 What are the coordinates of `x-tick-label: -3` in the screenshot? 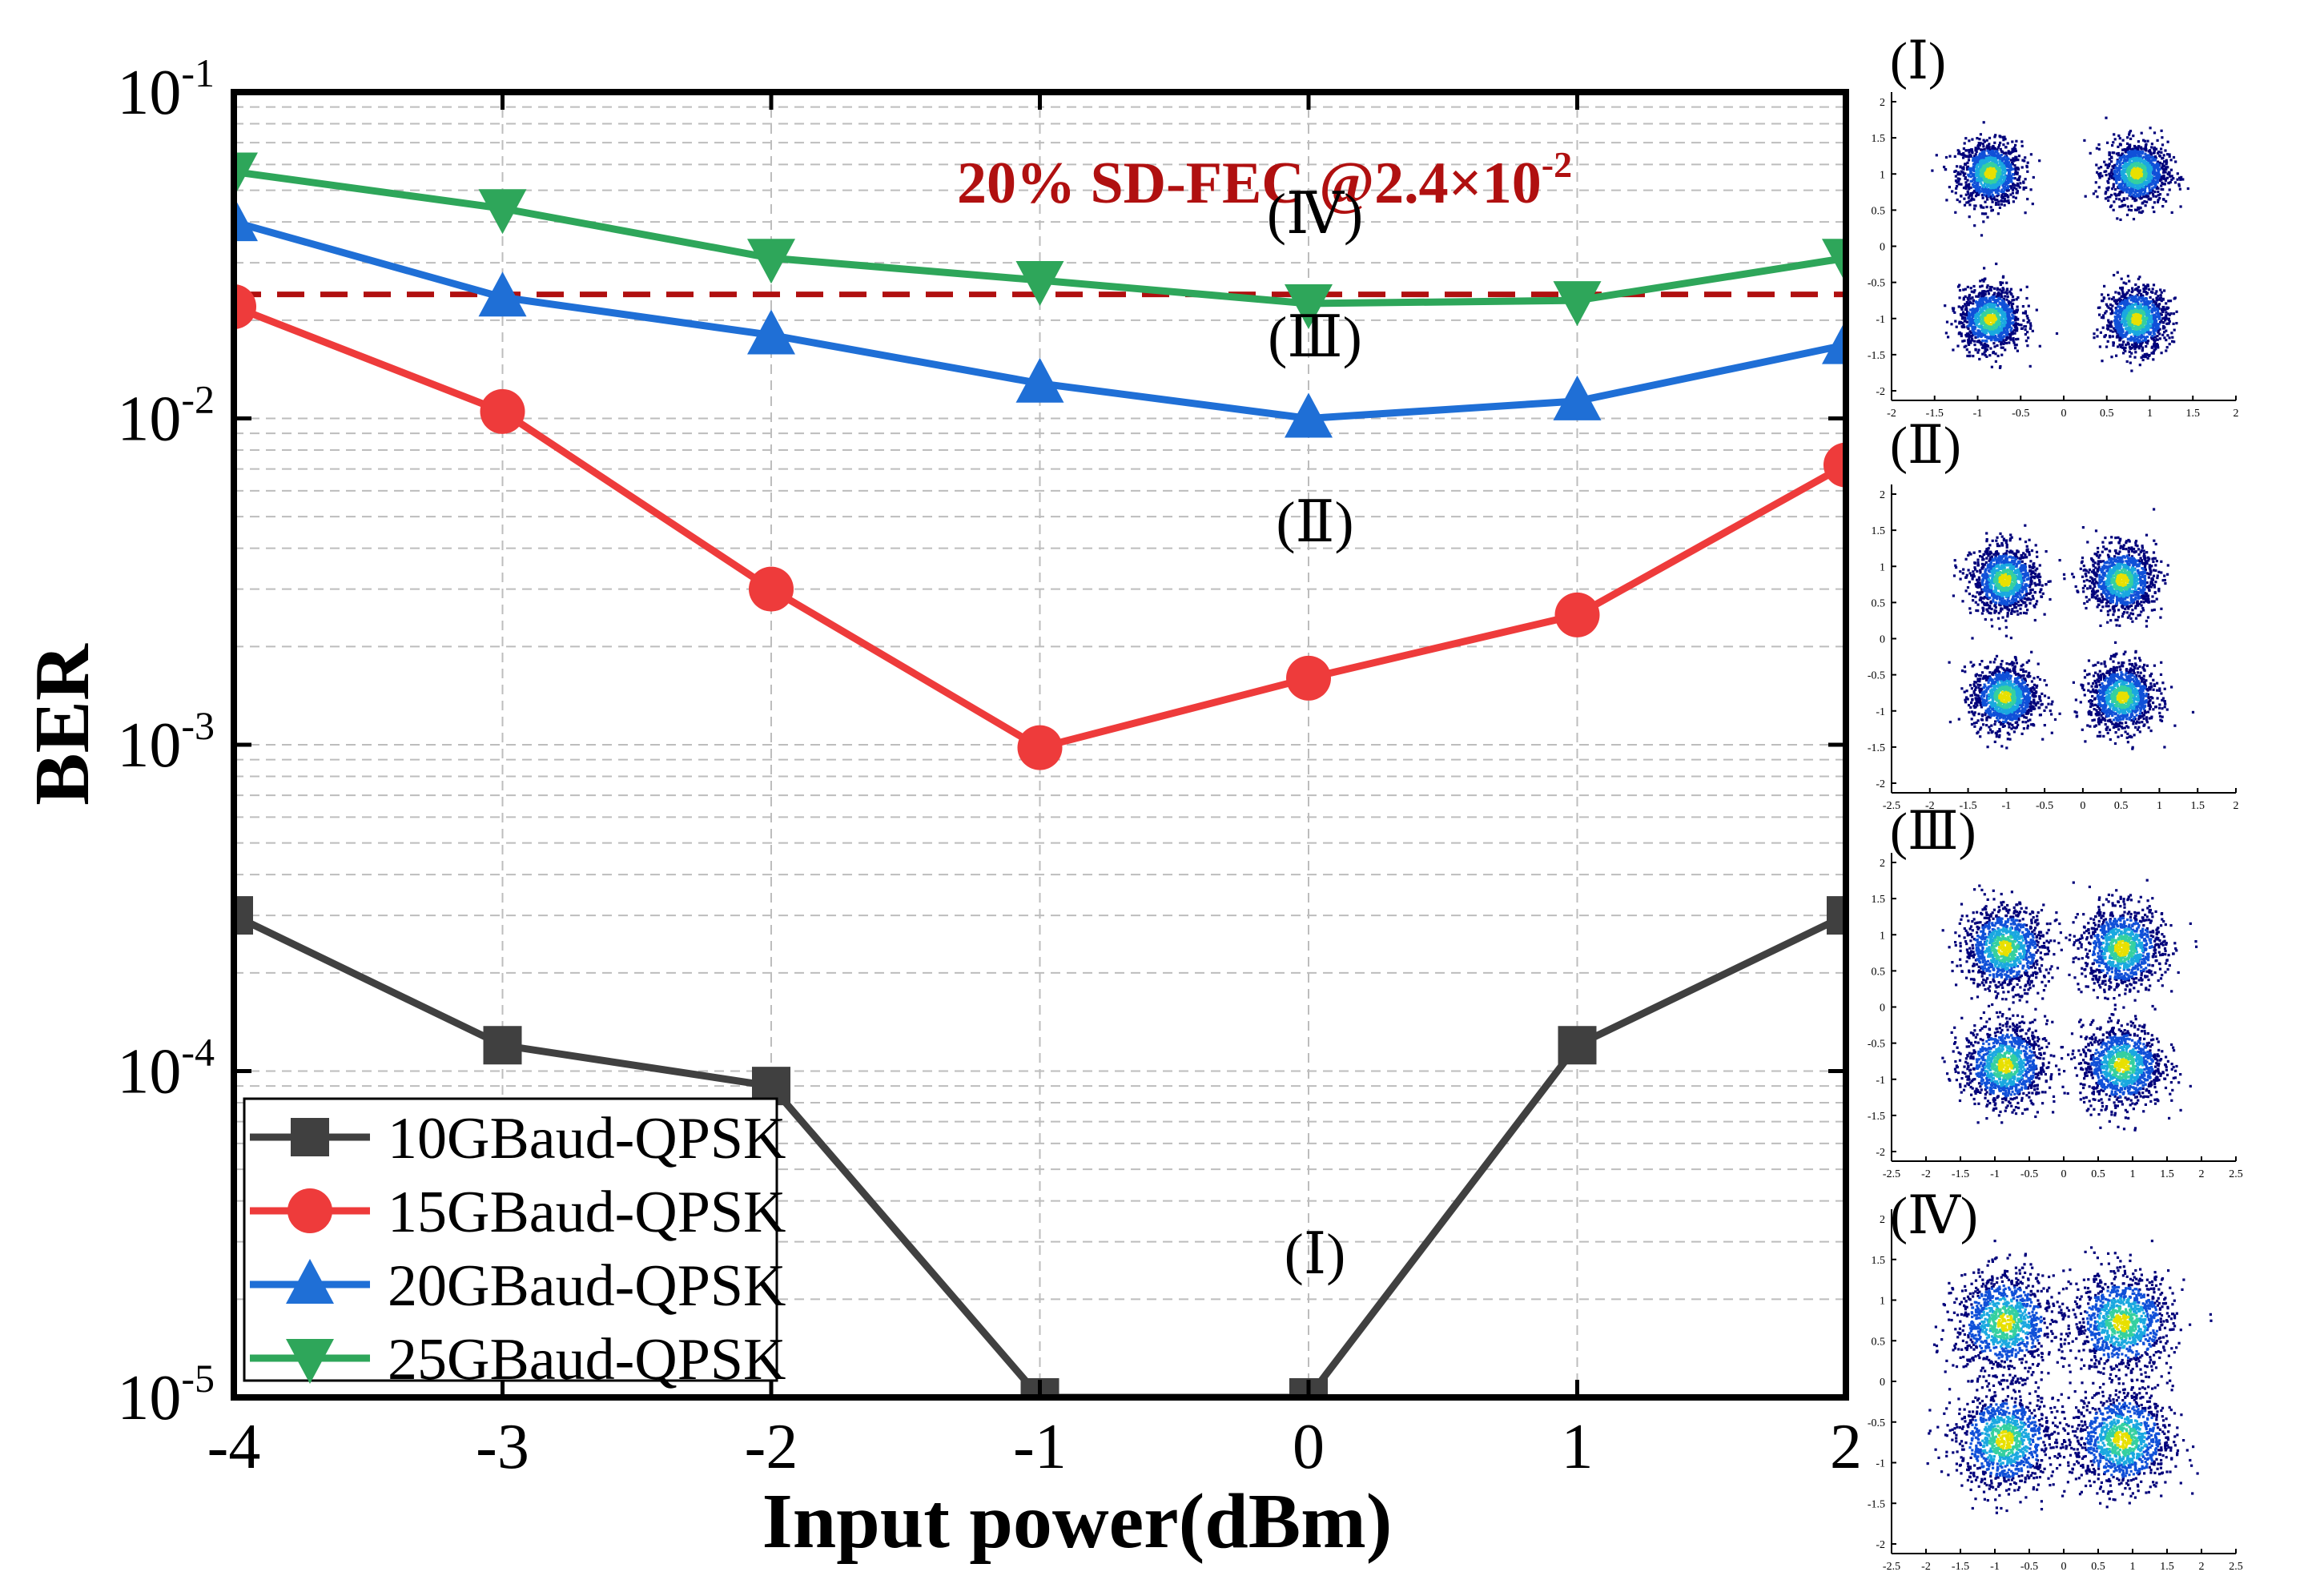 It's located at (503, 1447).